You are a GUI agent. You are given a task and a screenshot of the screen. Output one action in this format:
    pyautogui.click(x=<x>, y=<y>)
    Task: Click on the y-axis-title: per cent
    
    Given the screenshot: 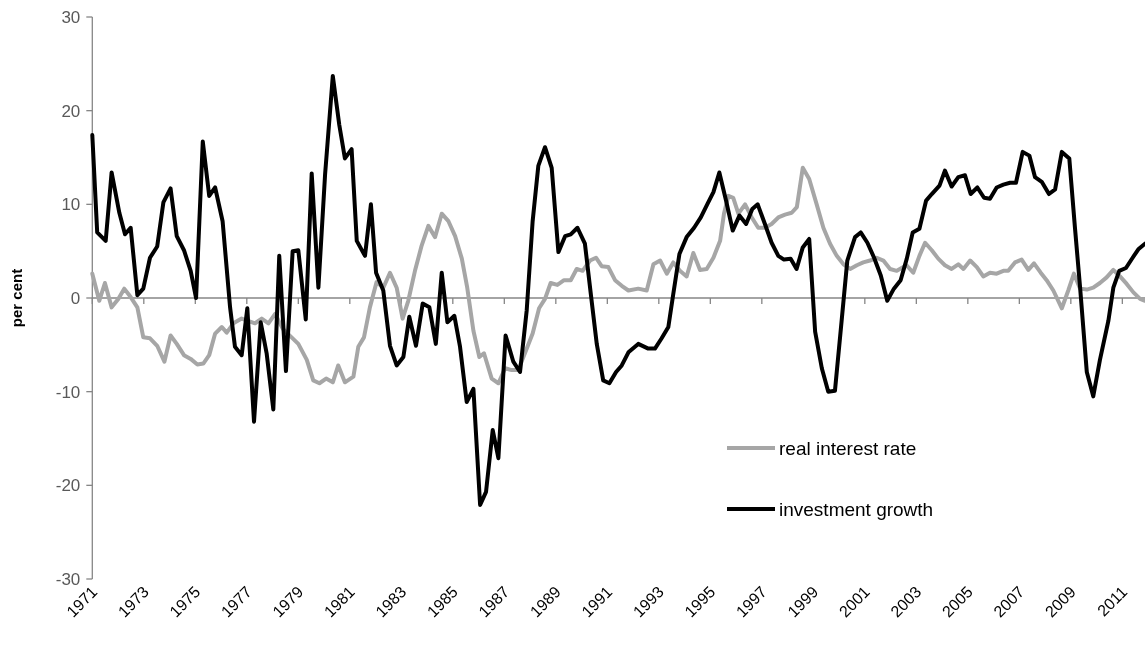 What is the action you would take?
    pyautogui.click(x=16, y=298)
    